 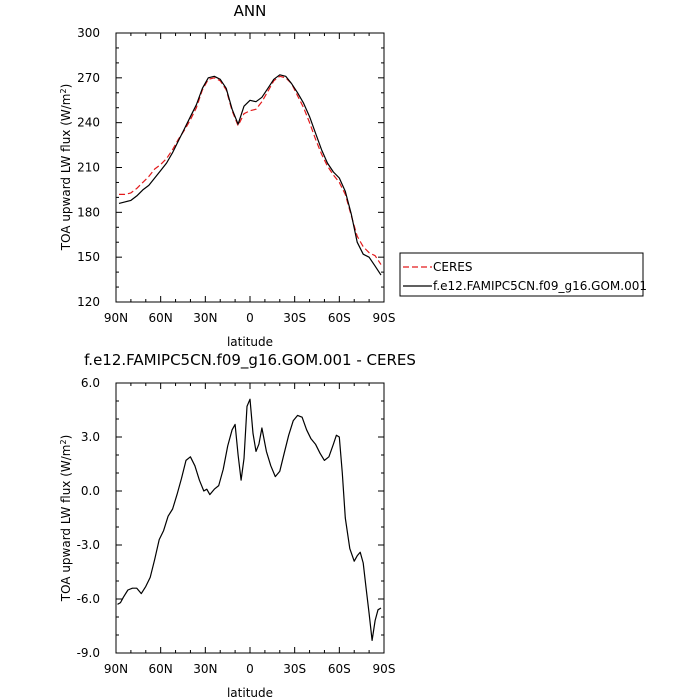 I want to click on bottom-panel-title: f.e12.FAMIPC5CN.f09_g16.GOM.001 - CERES, so click(x=250, y=360).